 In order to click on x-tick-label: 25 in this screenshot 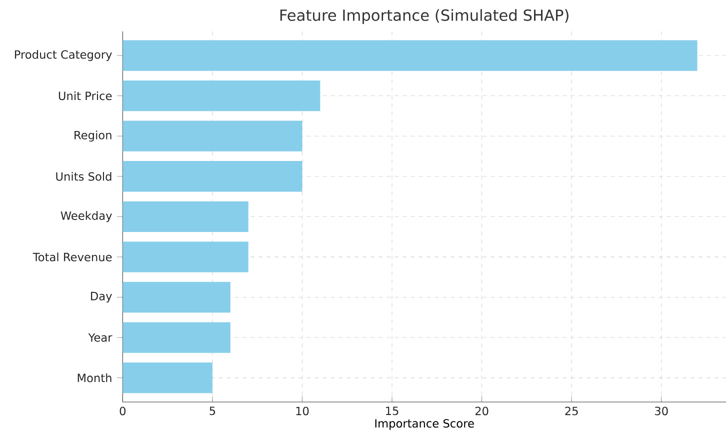, I will do `click(571, 411)`.